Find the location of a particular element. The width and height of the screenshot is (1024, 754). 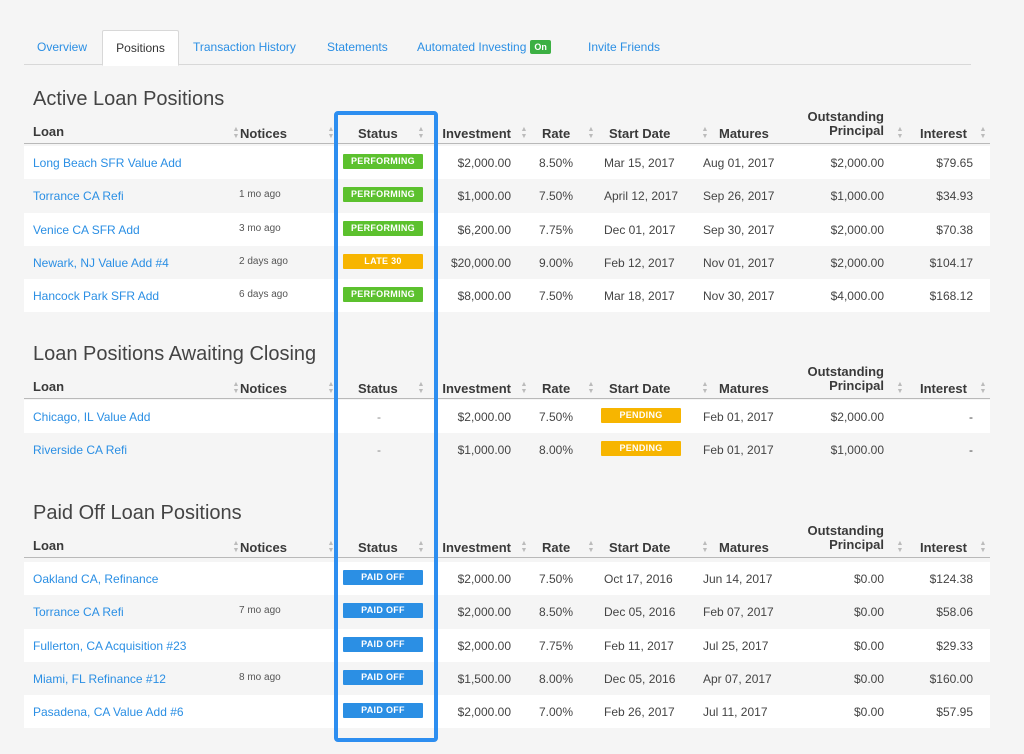

notice-time: 3 mo ago is located at coordinates (260, 228).